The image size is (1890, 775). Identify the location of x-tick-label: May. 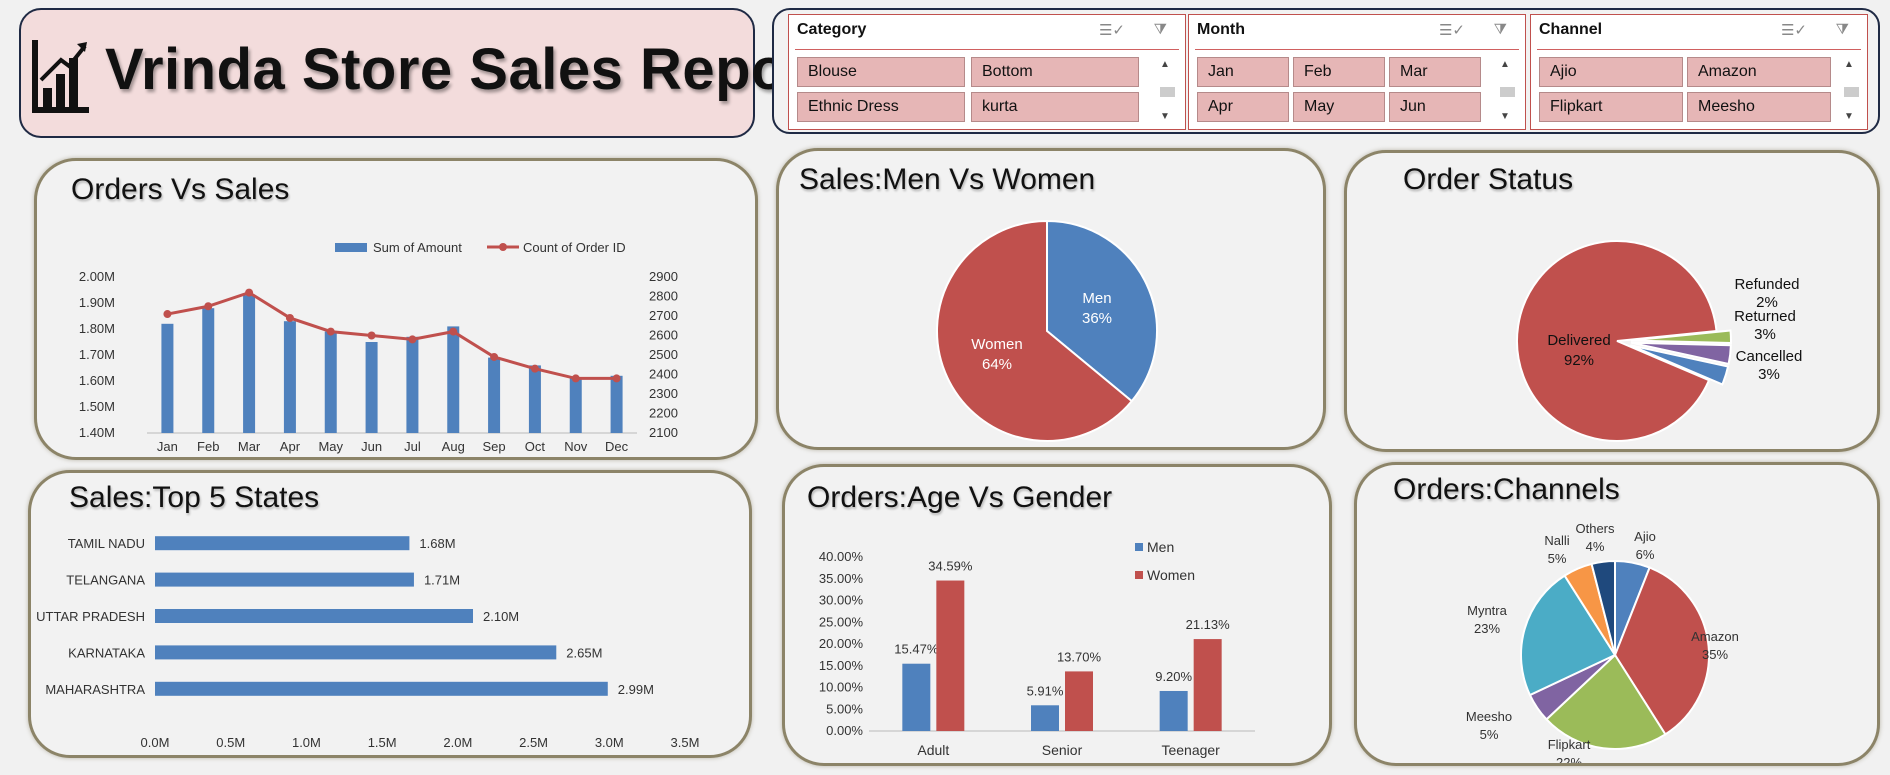
(330, 446).